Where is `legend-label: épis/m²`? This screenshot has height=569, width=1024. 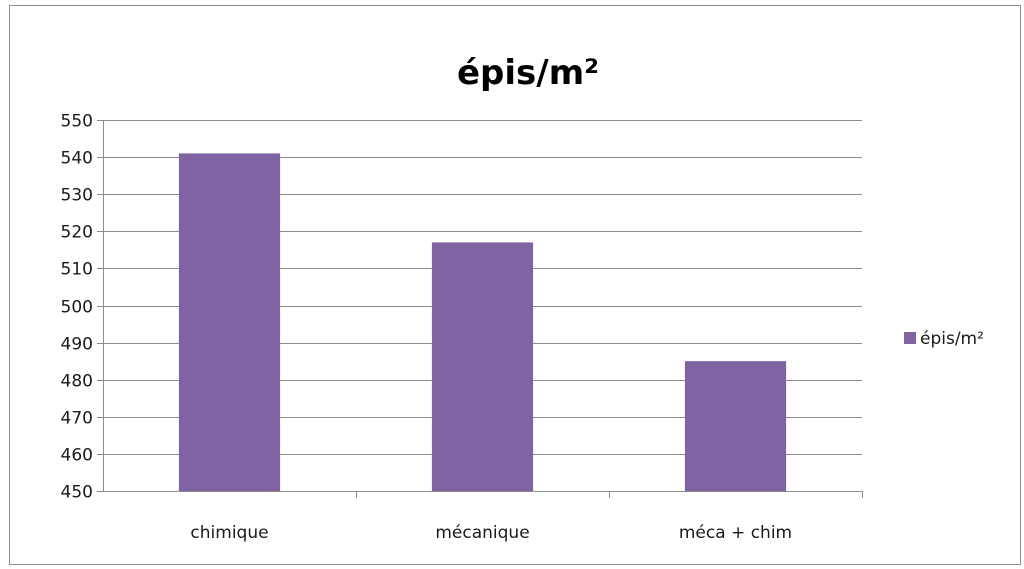 legend-label: épis/m² is located at coordinates (952, 339).